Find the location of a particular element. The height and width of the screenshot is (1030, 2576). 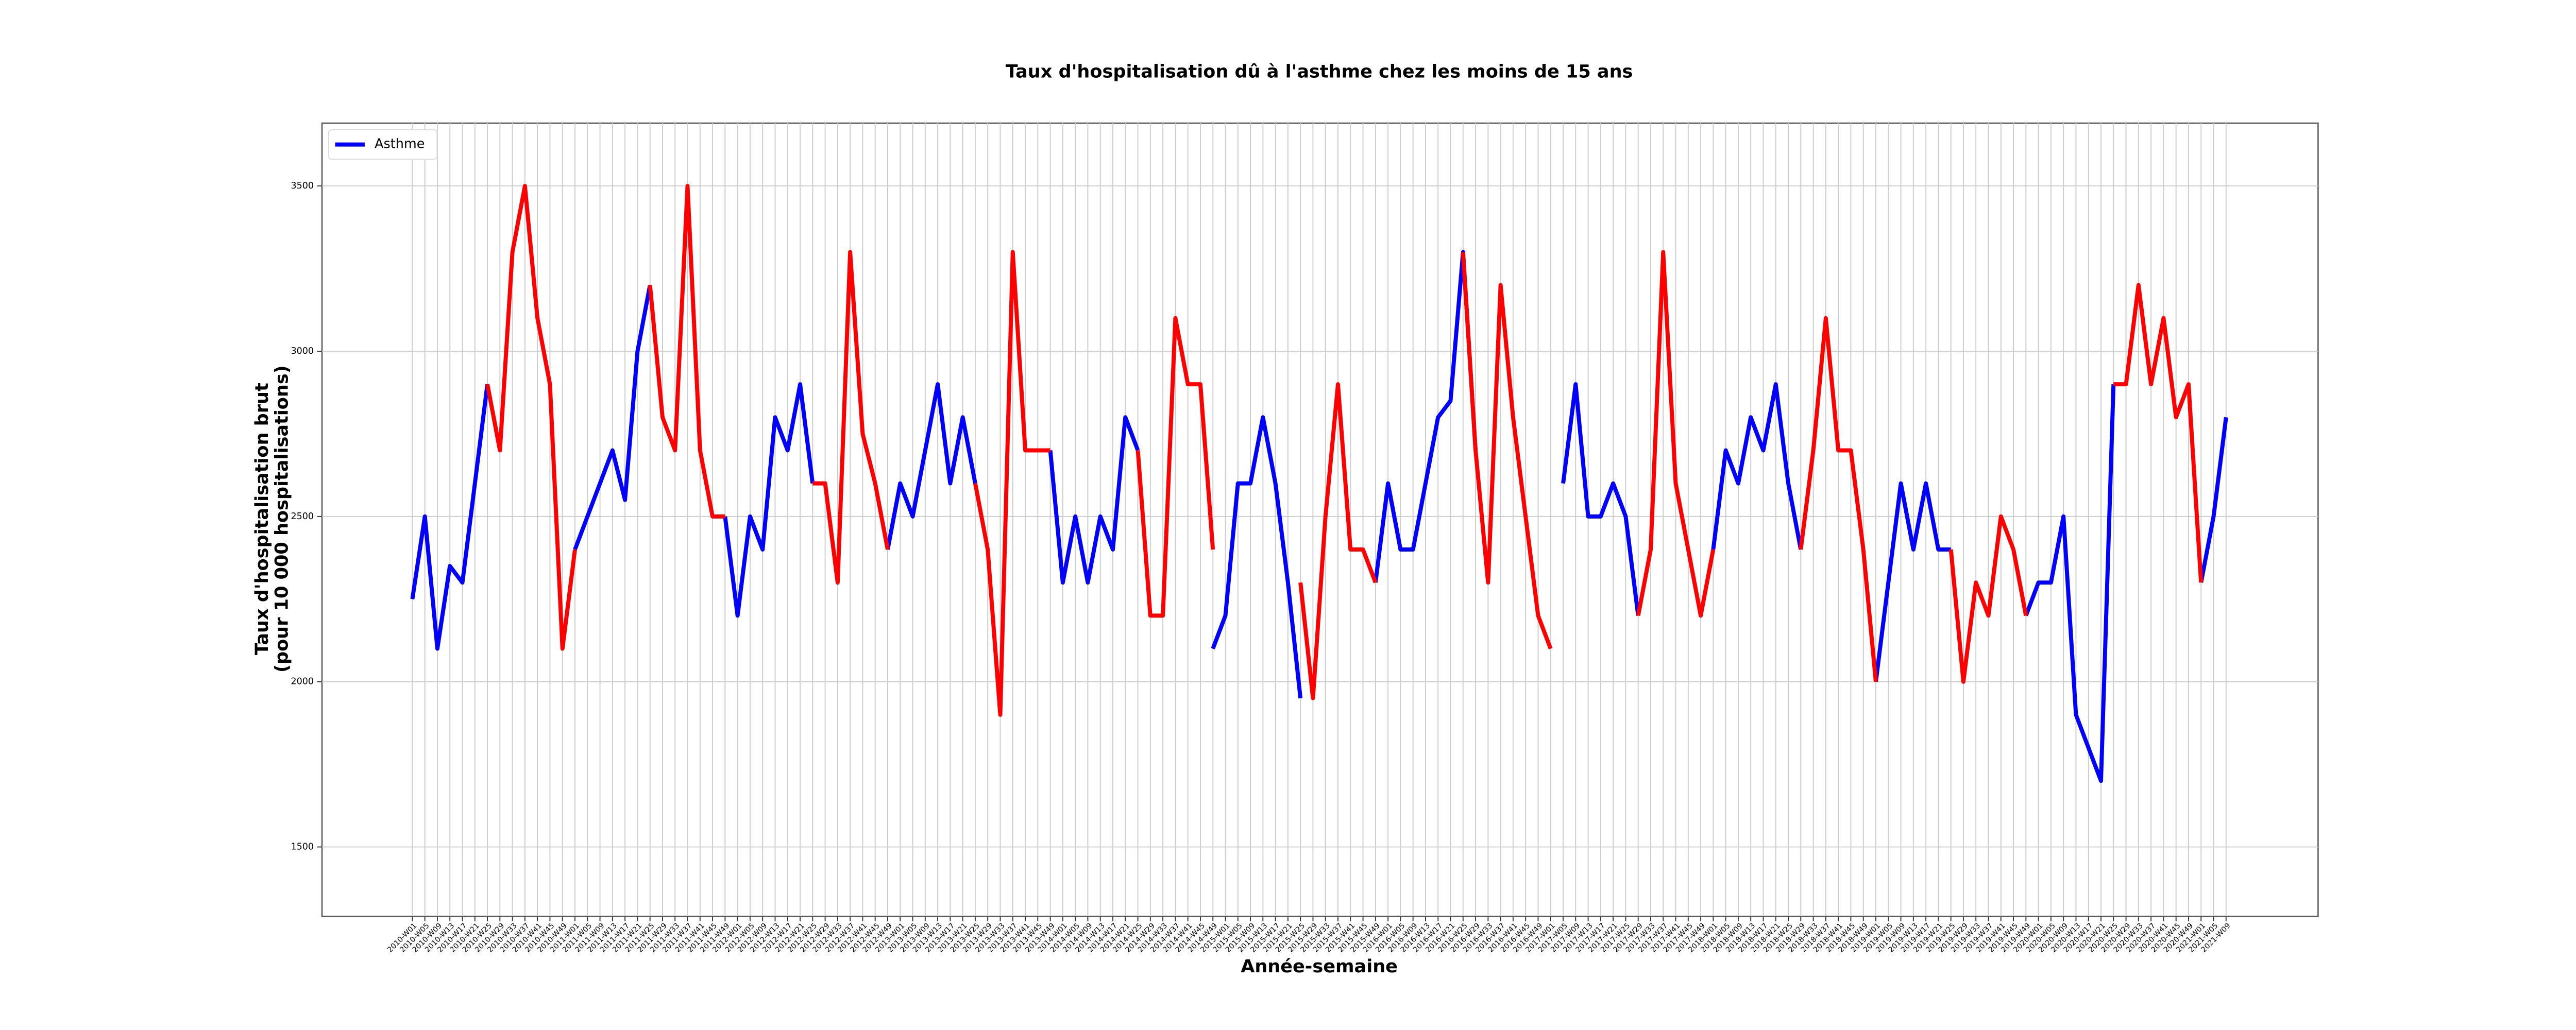

y-axis-label: Taux d'hospitalisation brut is located at coordinates (262, 519).